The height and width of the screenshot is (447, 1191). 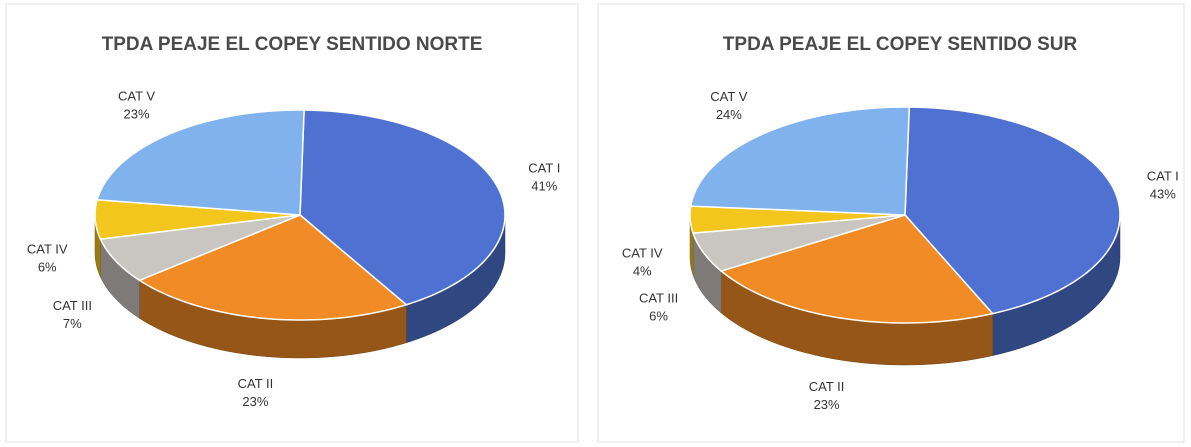 I want to click on value-label: 7%, so click(x=72, y=323).